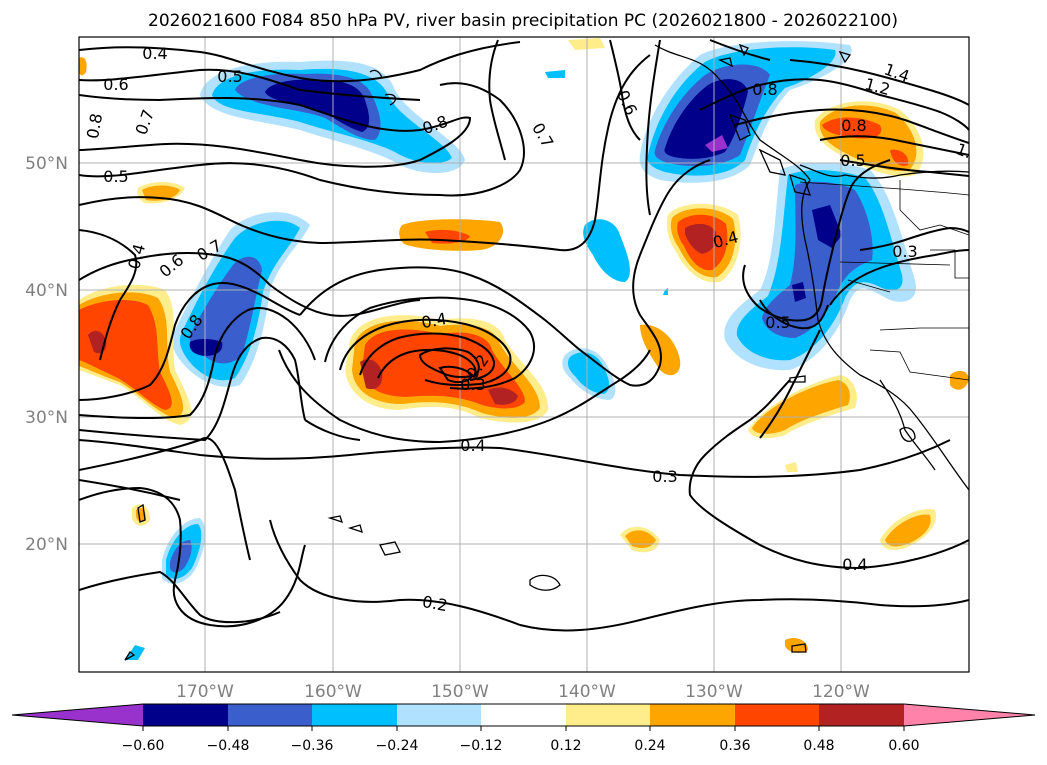 This screenshot has height=765, width=1047. I want to click on colorbar-tick-label: 0.12, so click(565, 746).